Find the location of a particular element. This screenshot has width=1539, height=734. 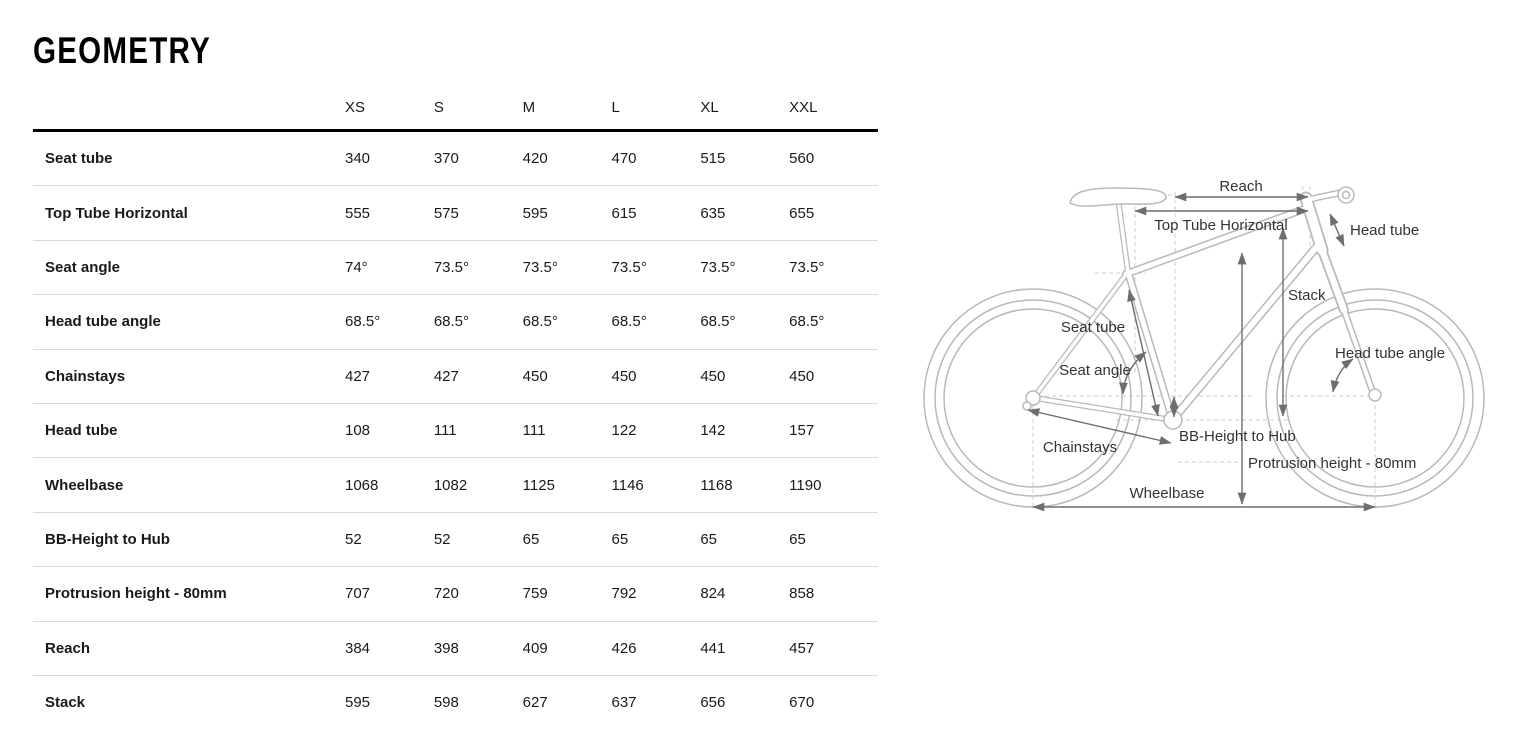

table-row: BB-Height to Hub 52 52 65 65 65 65 is located at coordinates (455, 540).